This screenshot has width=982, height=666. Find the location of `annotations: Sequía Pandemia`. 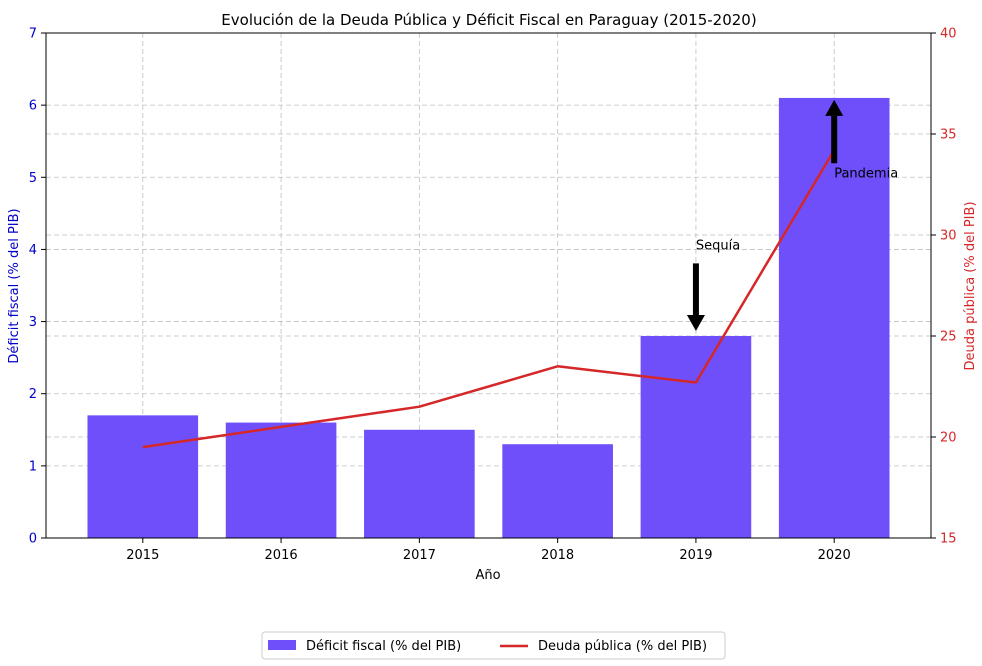

annotations: Sequía Pandemia is located at coordinates (792, 215).